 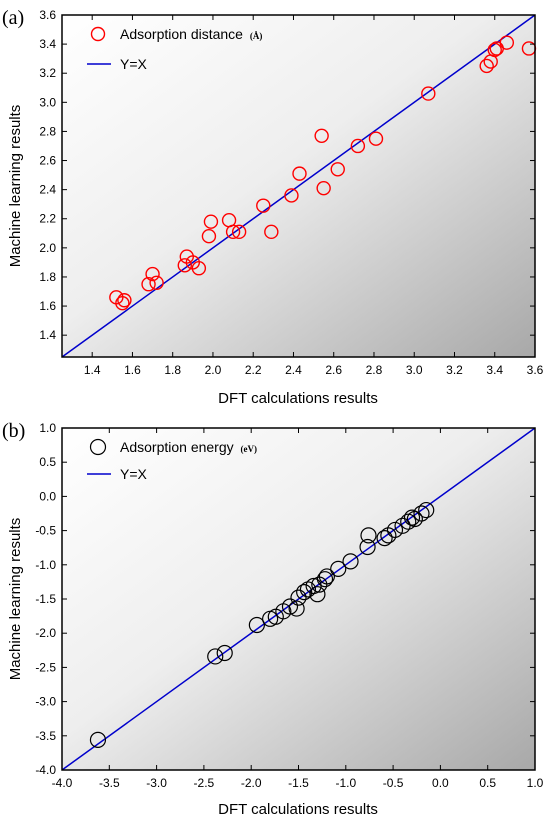 I want to click on x-tick-label-a: 2.0, so click(x=213, y=370).